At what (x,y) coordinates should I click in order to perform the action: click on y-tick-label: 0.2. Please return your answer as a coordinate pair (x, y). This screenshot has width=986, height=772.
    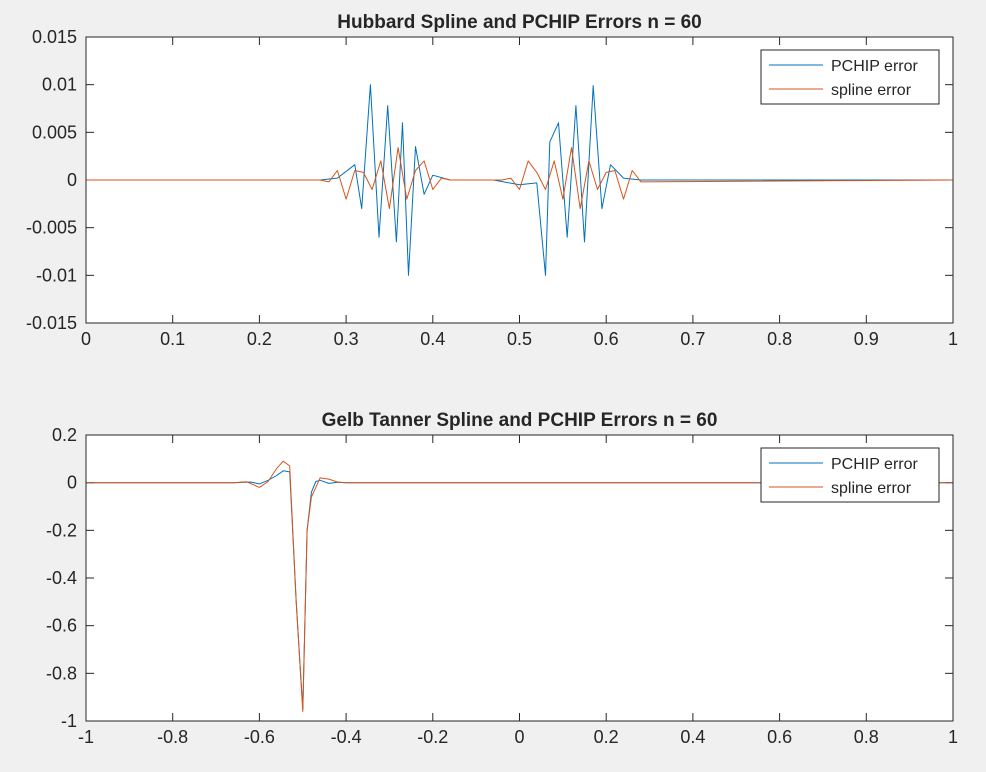
    Looking at the image, I should click on (64, 435).